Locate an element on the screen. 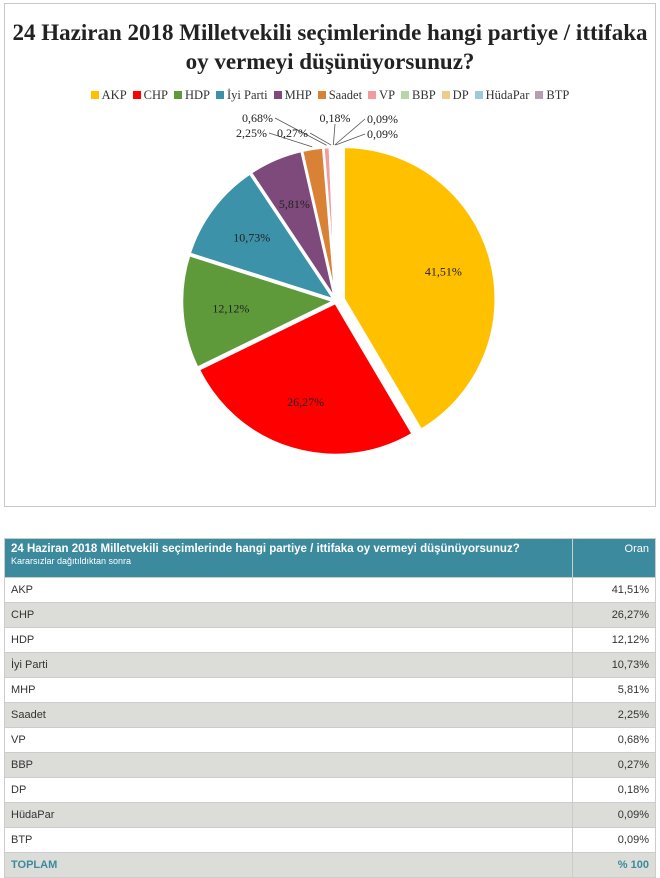 This screenshot has width=660, height=878. table-row: MHP 5,81% is located at coordinates (330, 690).